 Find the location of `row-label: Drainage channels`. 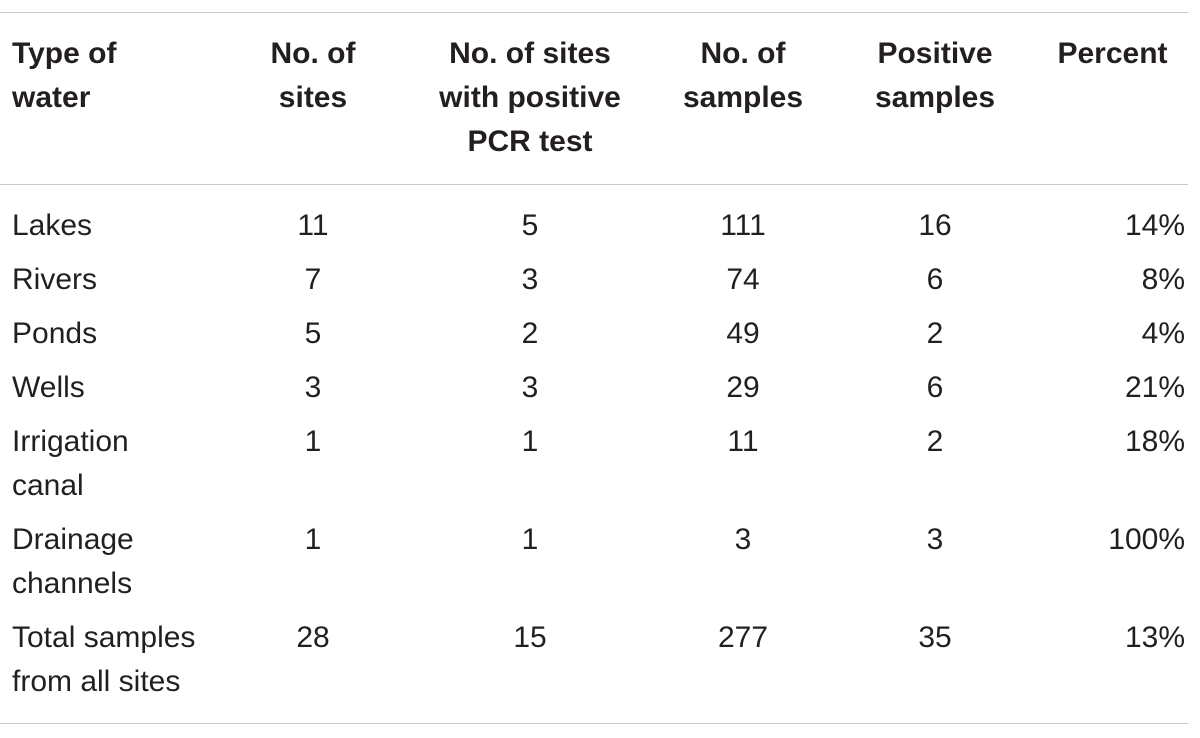

row-label: Drainage channels is located at coordinates (73, 561).